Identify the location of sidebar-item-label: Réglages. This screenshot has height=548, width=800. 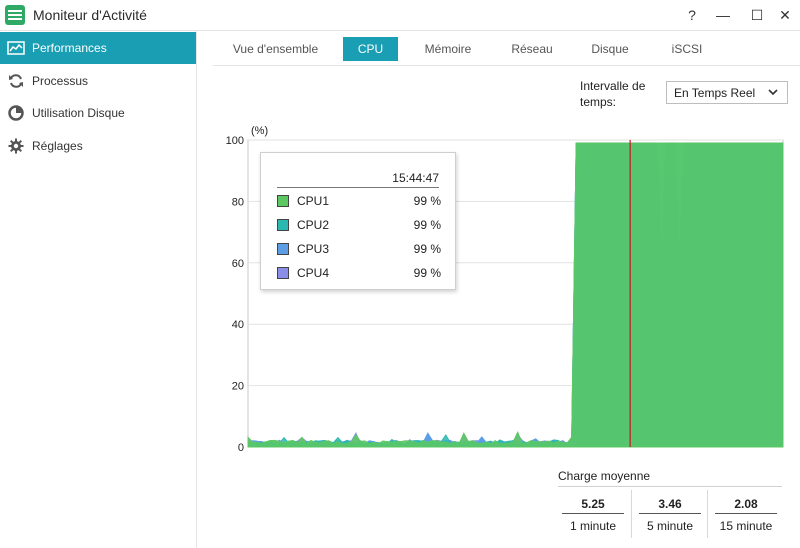
(57, 146).